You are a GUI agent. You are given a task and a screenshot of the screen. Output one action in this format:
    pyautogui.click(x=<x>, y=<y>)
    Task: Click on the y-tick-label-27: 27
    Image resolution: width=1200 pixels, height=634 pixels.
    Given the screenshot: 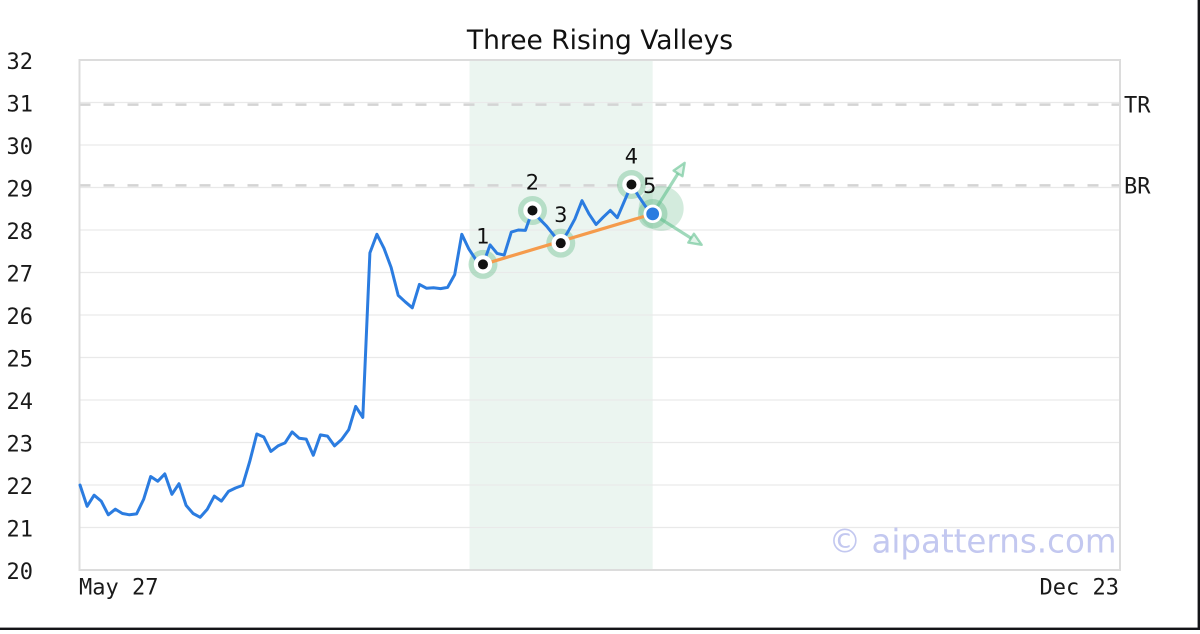 What is the action you would take?
    pyautogui.click(x=20, y=275)
    